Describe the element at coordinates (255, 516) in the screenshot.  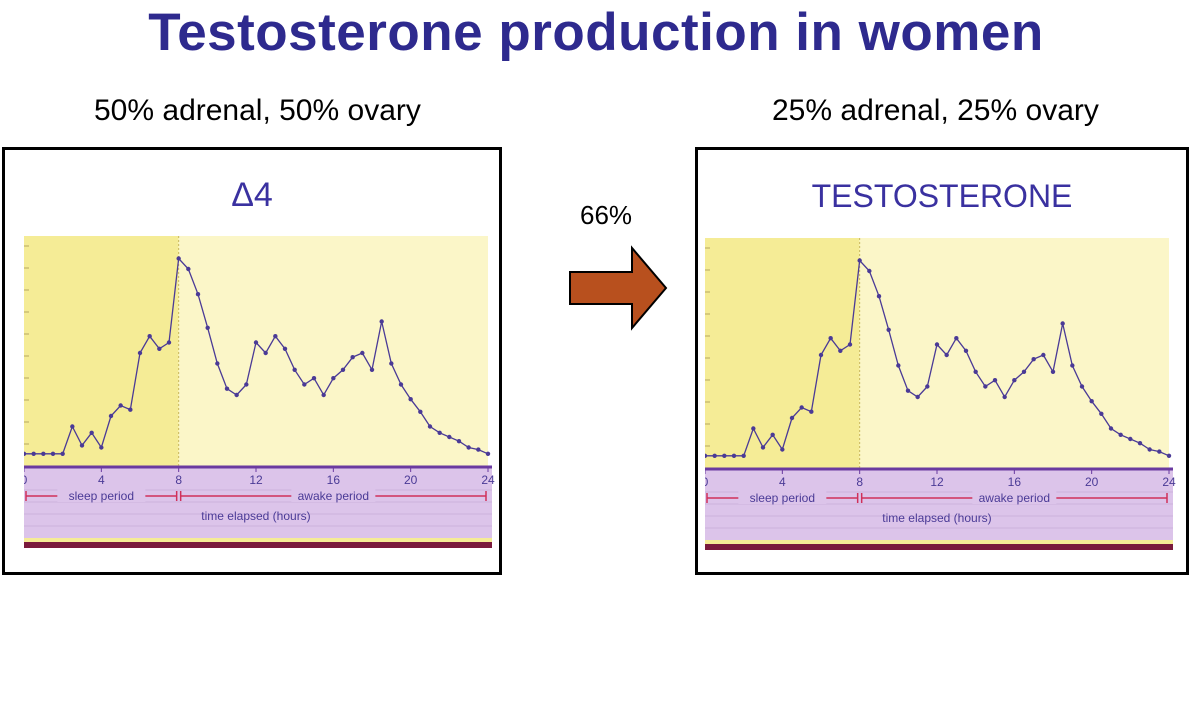
I see `x-axis-title: time elapsed (hours)` at that location.